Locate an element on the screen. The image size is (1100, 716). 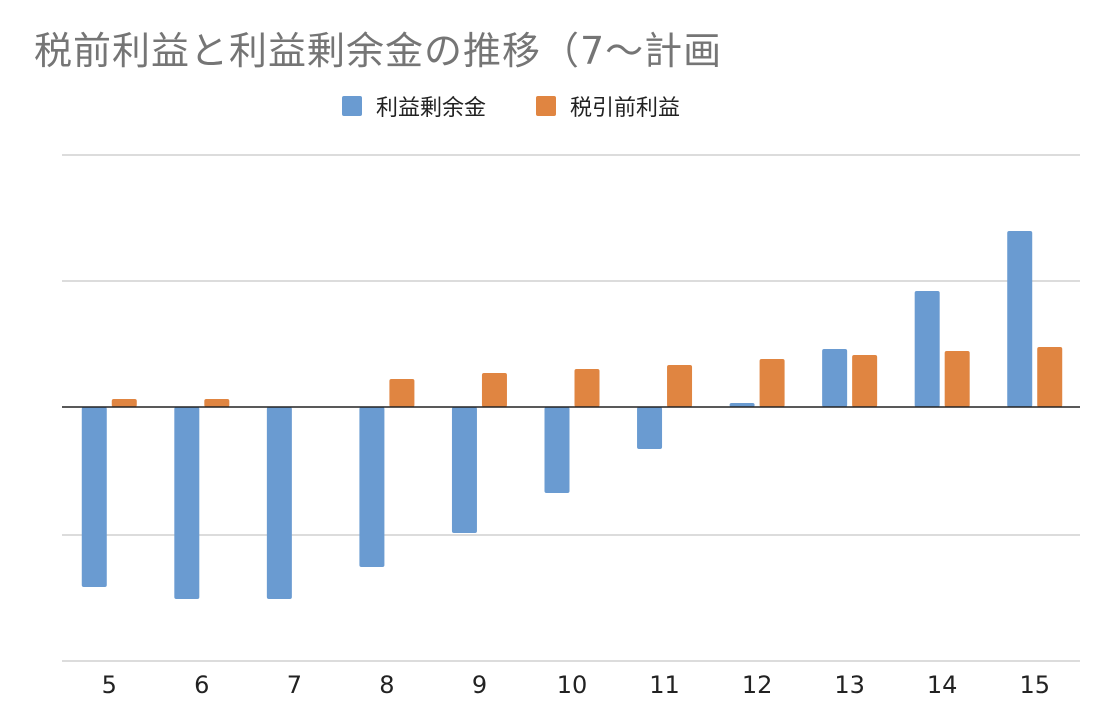
legend-label-pretax-profit: 税引前利益 is located at coordinates (625, 108).